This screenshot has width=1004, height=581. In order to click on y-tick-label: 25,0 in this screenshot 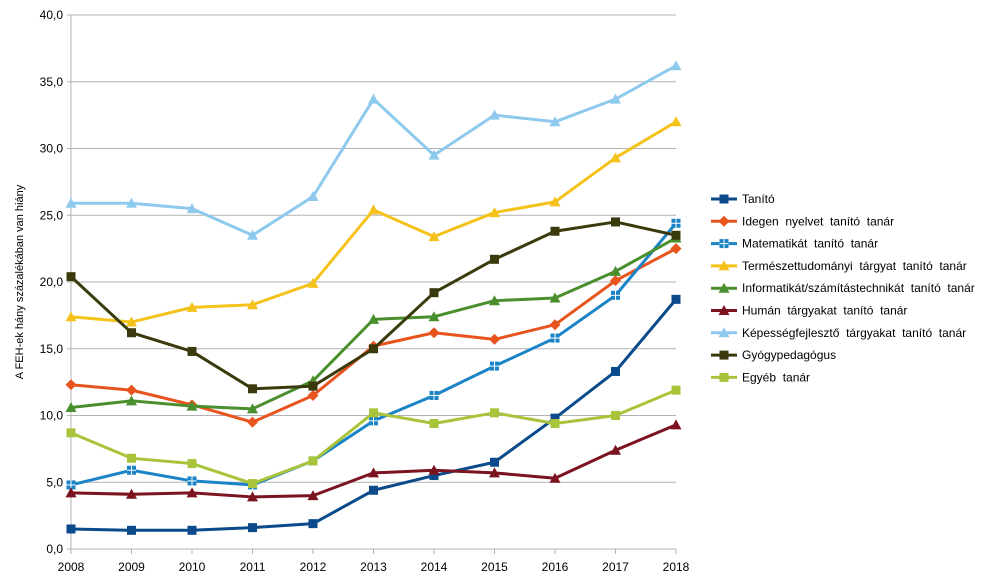, I will do `click(52, 215)`.